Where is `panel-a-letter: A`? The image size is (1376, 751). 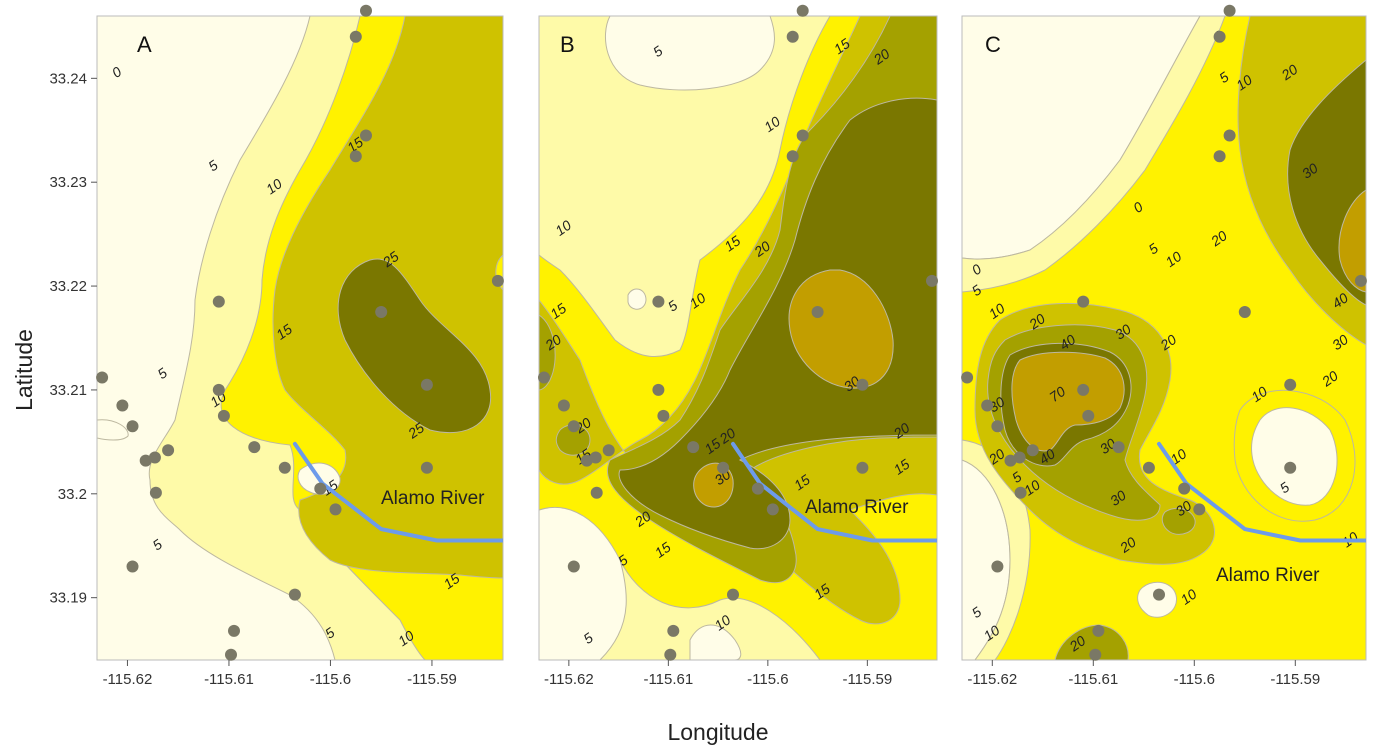
panel-a-letter: A is located at coordinates (144, 44).